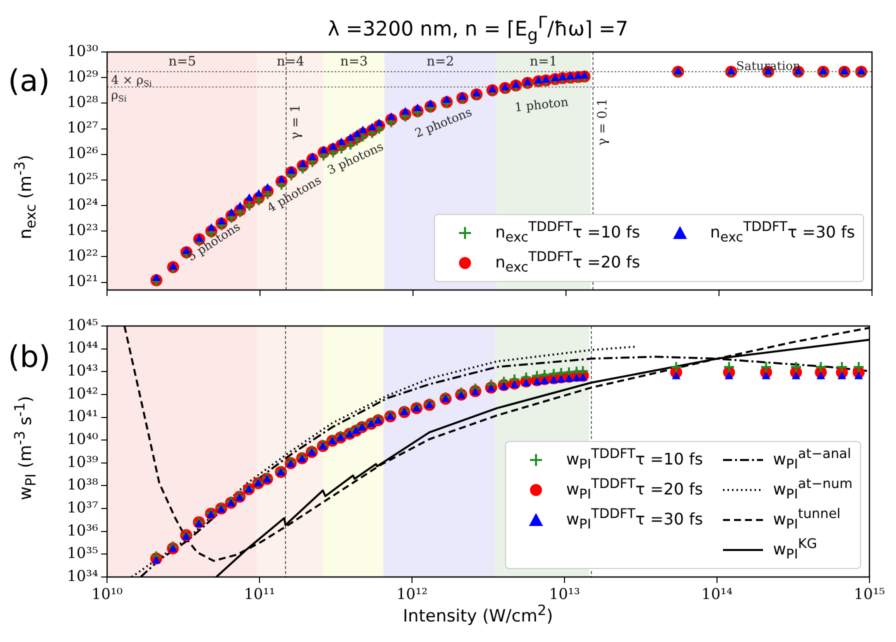 The image size is (896, 642). Describe the element at coordinates (354, 62) in the screenshot. I see `band-label: n=3` at that location.